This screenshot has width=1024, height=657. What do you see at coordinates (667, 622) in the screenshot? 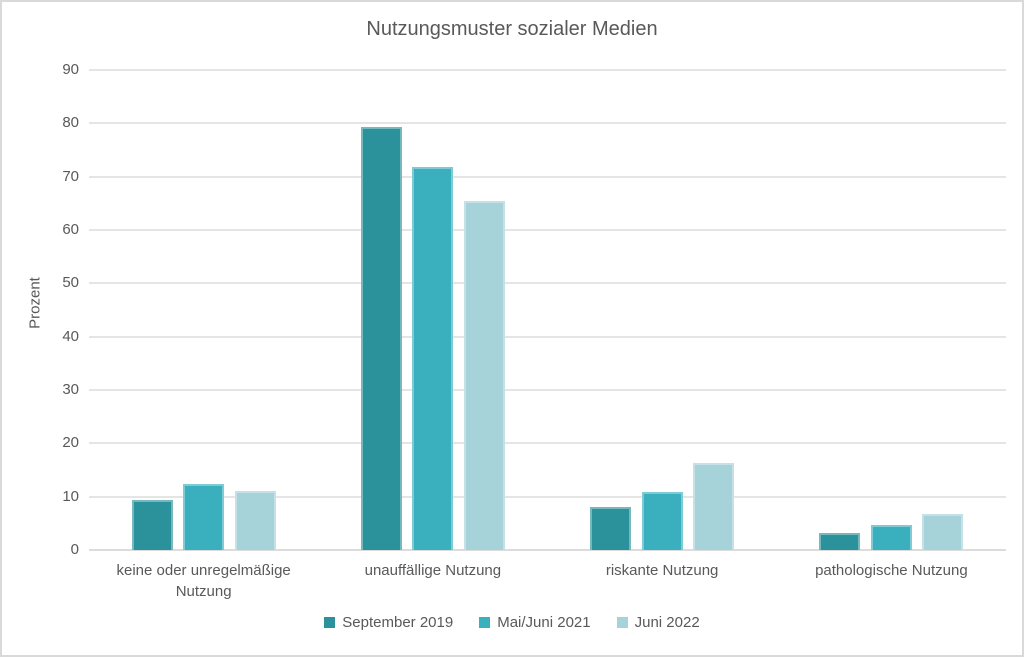
I see `legend-label: Juni 2022` at bounding box center [667, 622].